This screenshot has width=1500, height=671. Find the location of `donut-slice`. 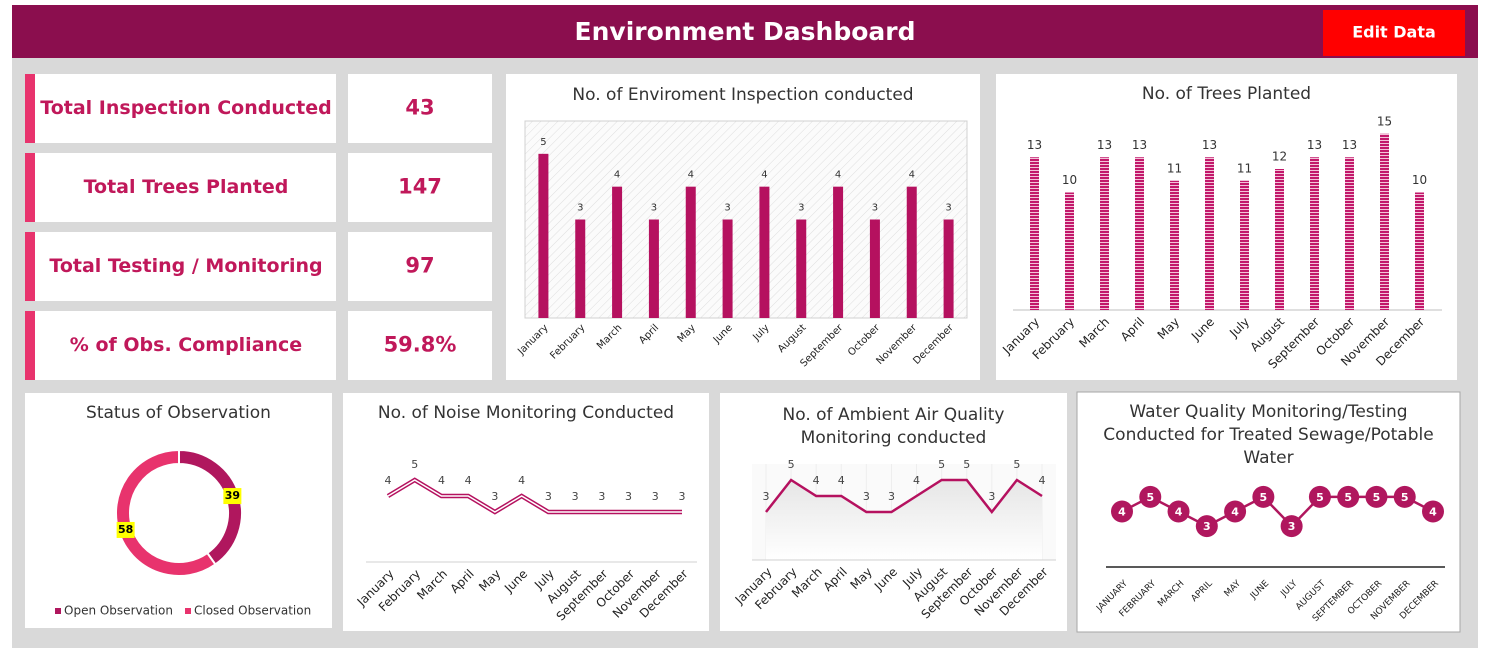

donut-slice is located at coordinates (166, 512).